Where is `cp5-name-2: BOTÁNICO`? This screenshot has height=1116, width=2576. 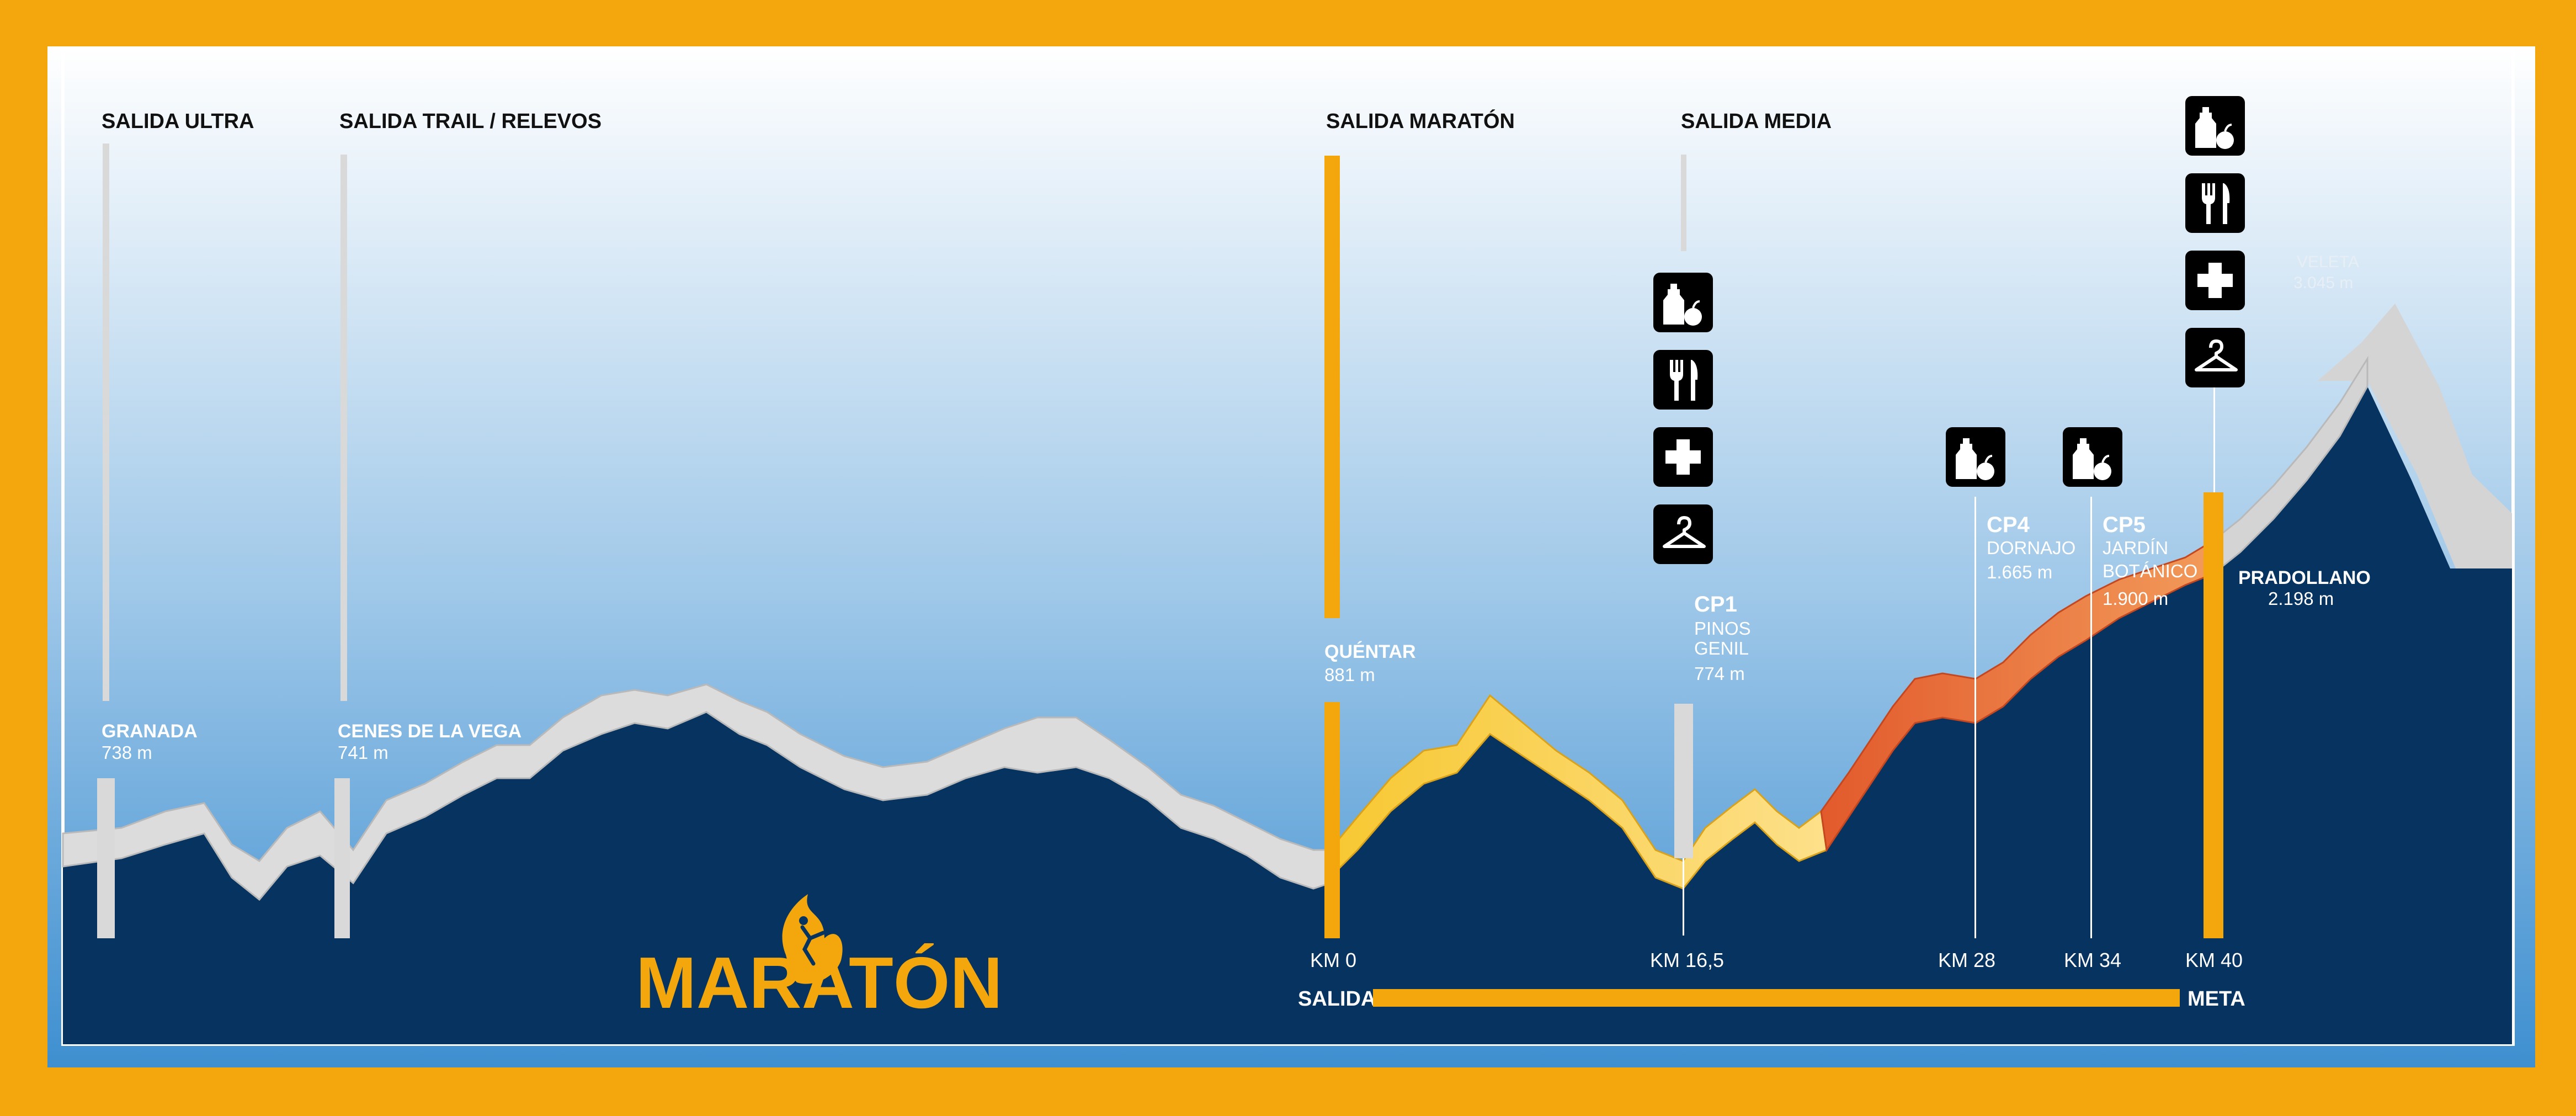 cp5-name-2: BOTÁNICO is located at coordinates (2150, 571).